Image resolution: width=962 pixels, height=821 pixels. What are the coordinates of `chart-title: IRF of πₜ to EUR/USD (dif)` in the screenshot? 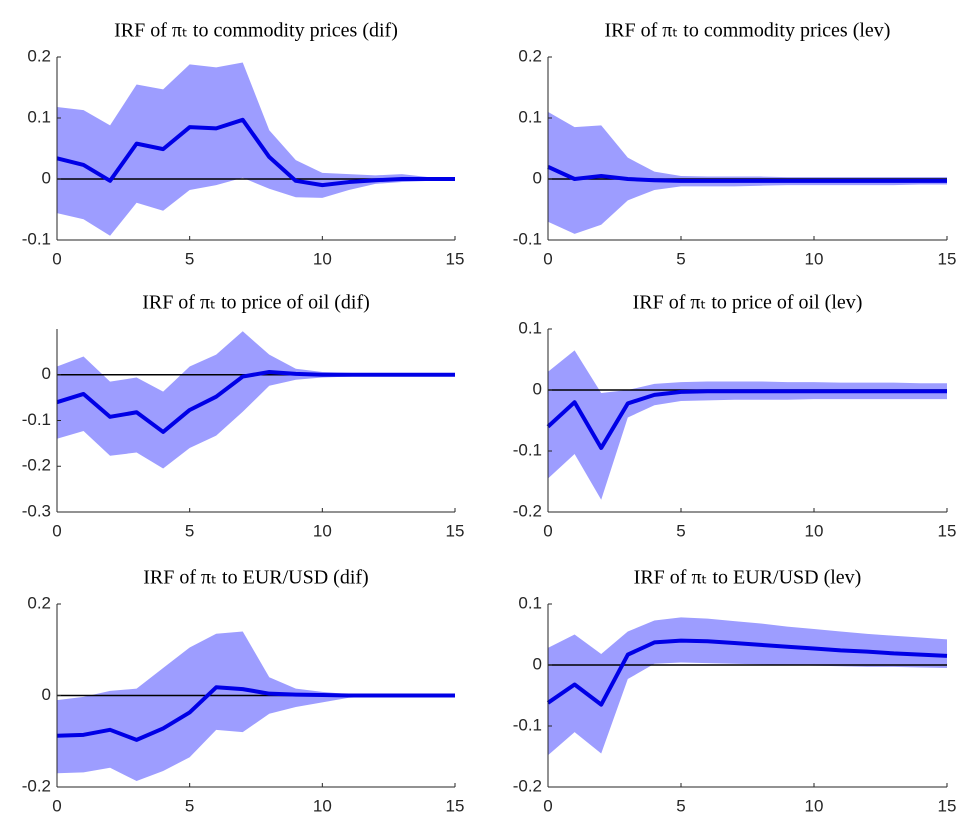 It's located at (255, 578).